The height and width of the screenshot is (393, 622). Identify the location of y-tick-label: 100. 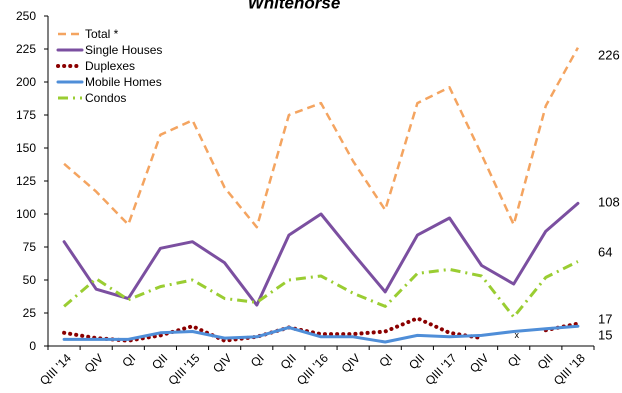
(26, 214).